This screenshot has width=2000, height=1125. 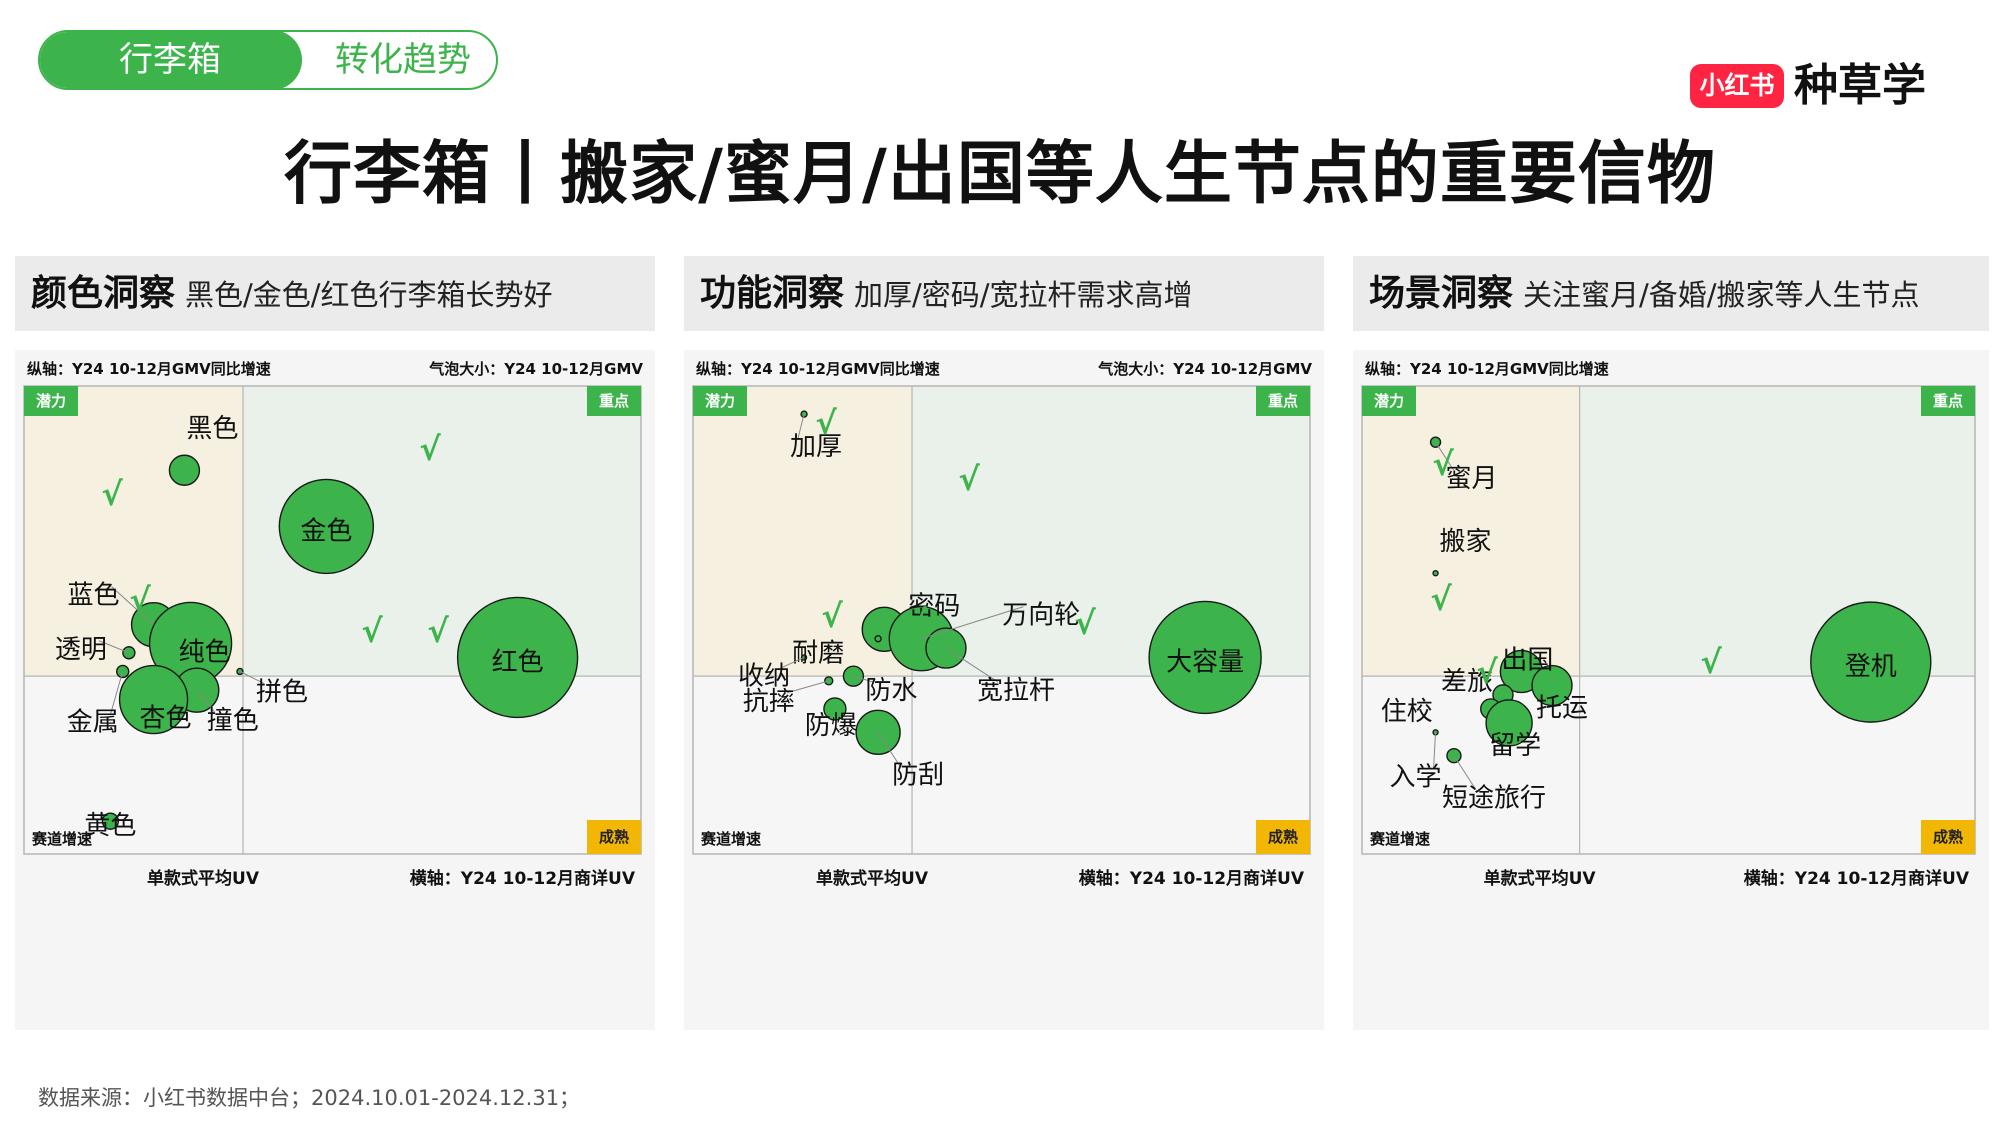 I want to click on bubble-label: 出国, so click(x=1527, y=660).